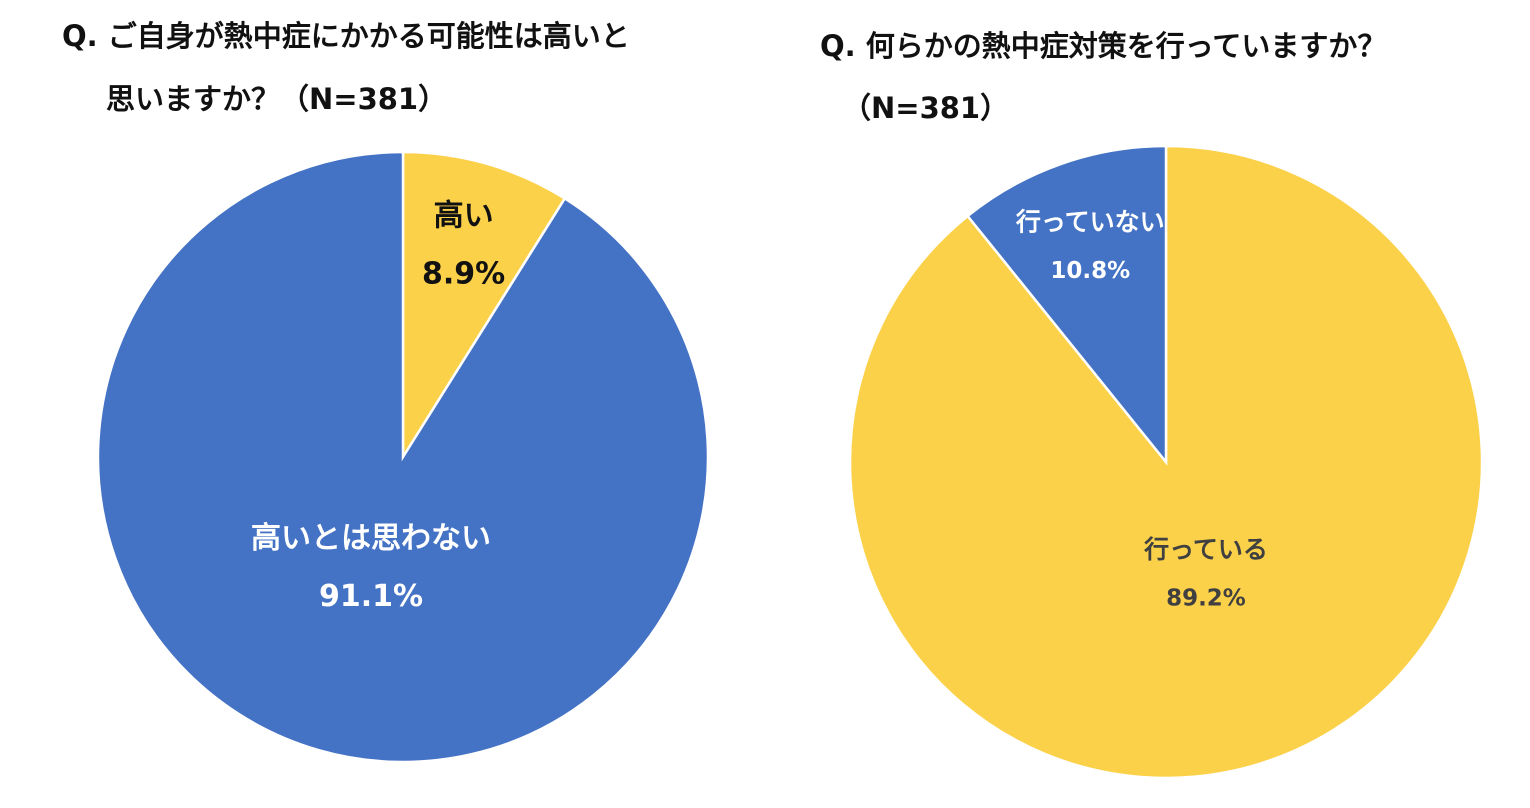 The height and width of the screenshot is (808, 1530). I want to click on chart-title: （N=381）, so click(925, 108).